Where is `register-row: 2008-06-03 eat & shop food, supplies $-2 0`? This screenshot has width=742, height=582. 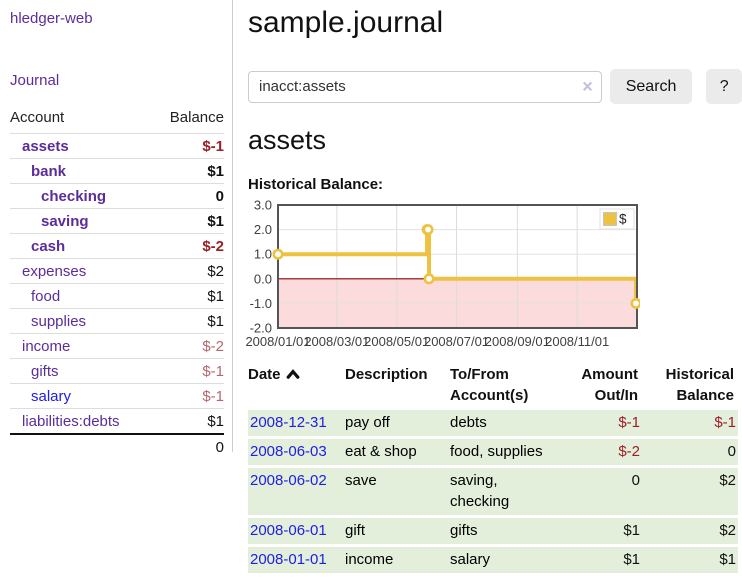
register-row: 2008-06-03 eat & shop food, supplies $-2 0 is located at coordinates (493, 452).